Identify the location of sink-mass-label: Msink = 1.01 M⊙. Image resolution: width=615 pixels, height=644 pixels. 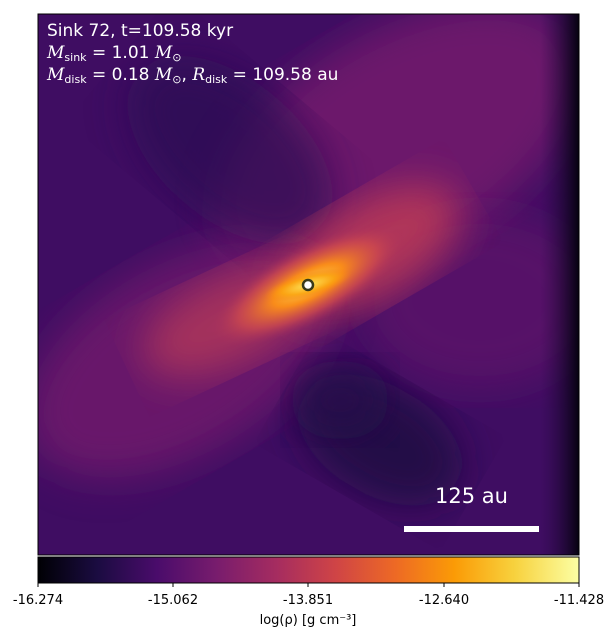
(114, 53).